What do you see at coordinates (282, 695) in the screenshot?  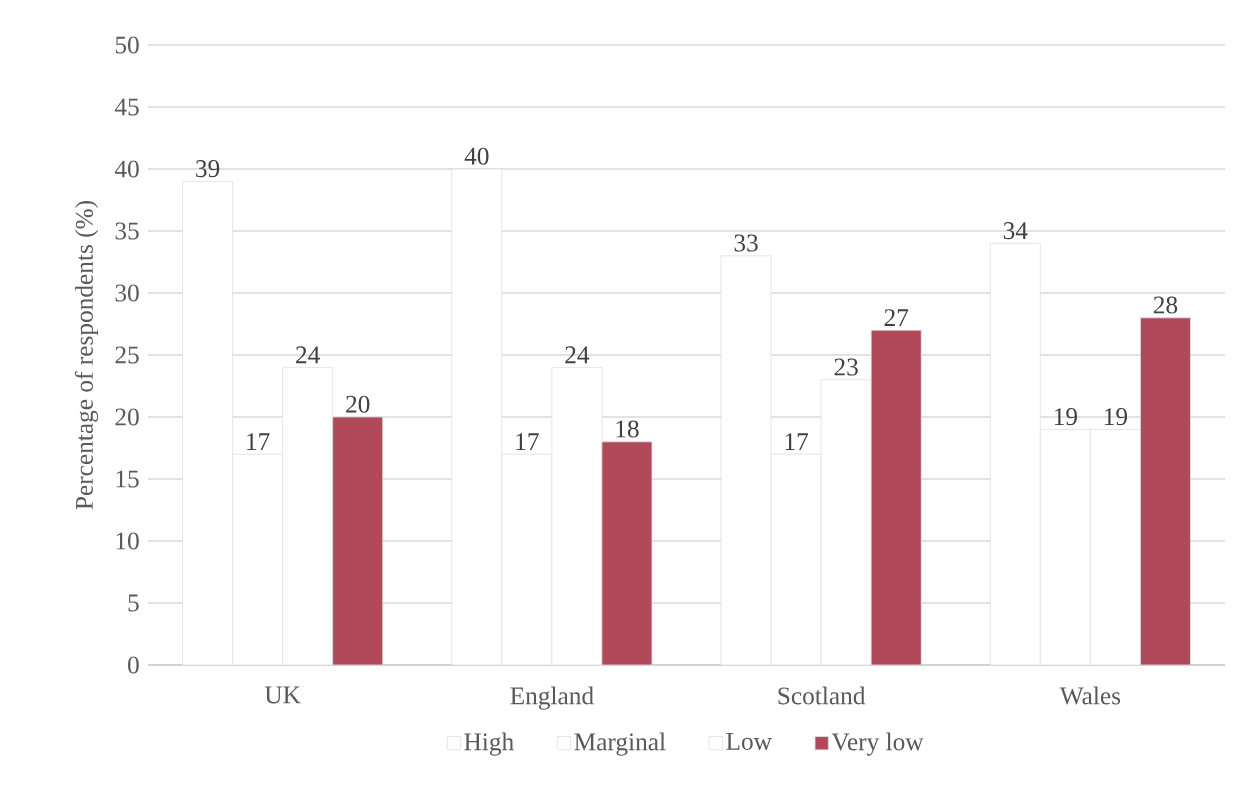 I see `x-tick-label: UK` at bounding box center [282, 695].